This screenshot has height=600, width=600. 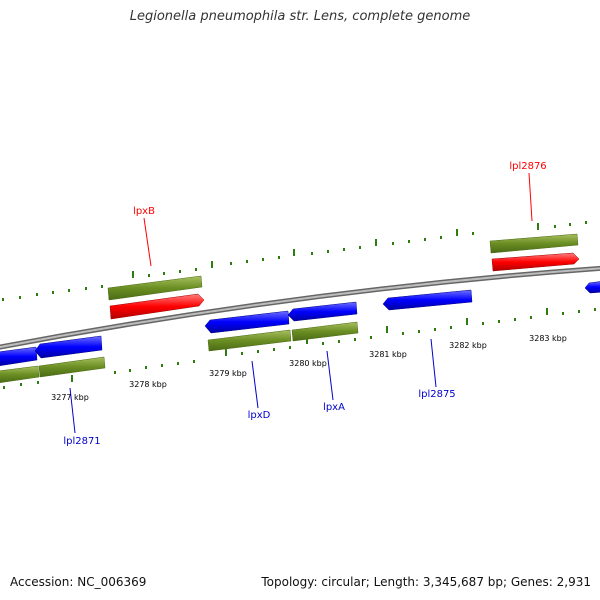 I want to click on gene-label-lpxB: lpxB, so click(x=144, y=211).